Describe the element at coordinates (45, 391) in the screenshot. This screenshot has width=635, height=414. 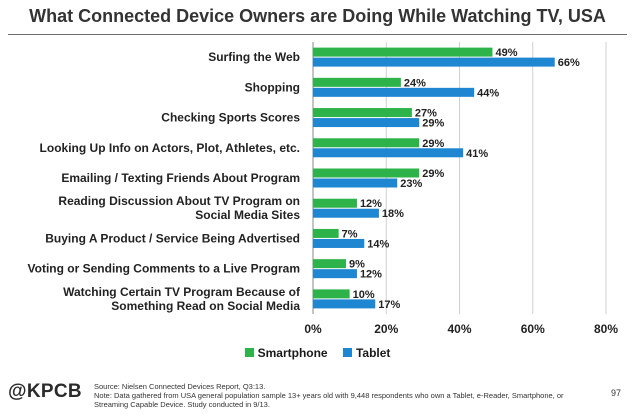
I see `kpcb-logo: @KPCB` at that location.